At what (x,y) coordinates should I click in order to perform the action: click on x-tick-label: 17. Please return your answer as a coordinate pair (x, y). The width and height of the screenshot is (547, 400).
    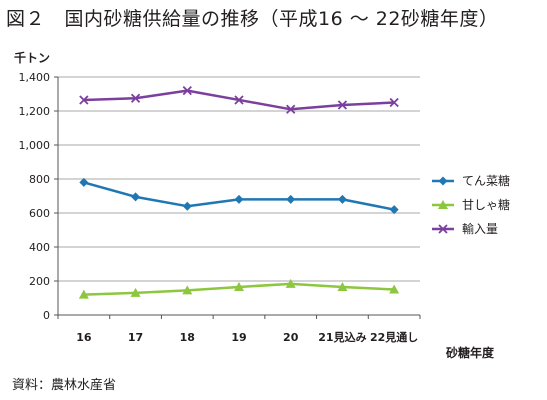
    Looking at the image, I should click on (135, 337).